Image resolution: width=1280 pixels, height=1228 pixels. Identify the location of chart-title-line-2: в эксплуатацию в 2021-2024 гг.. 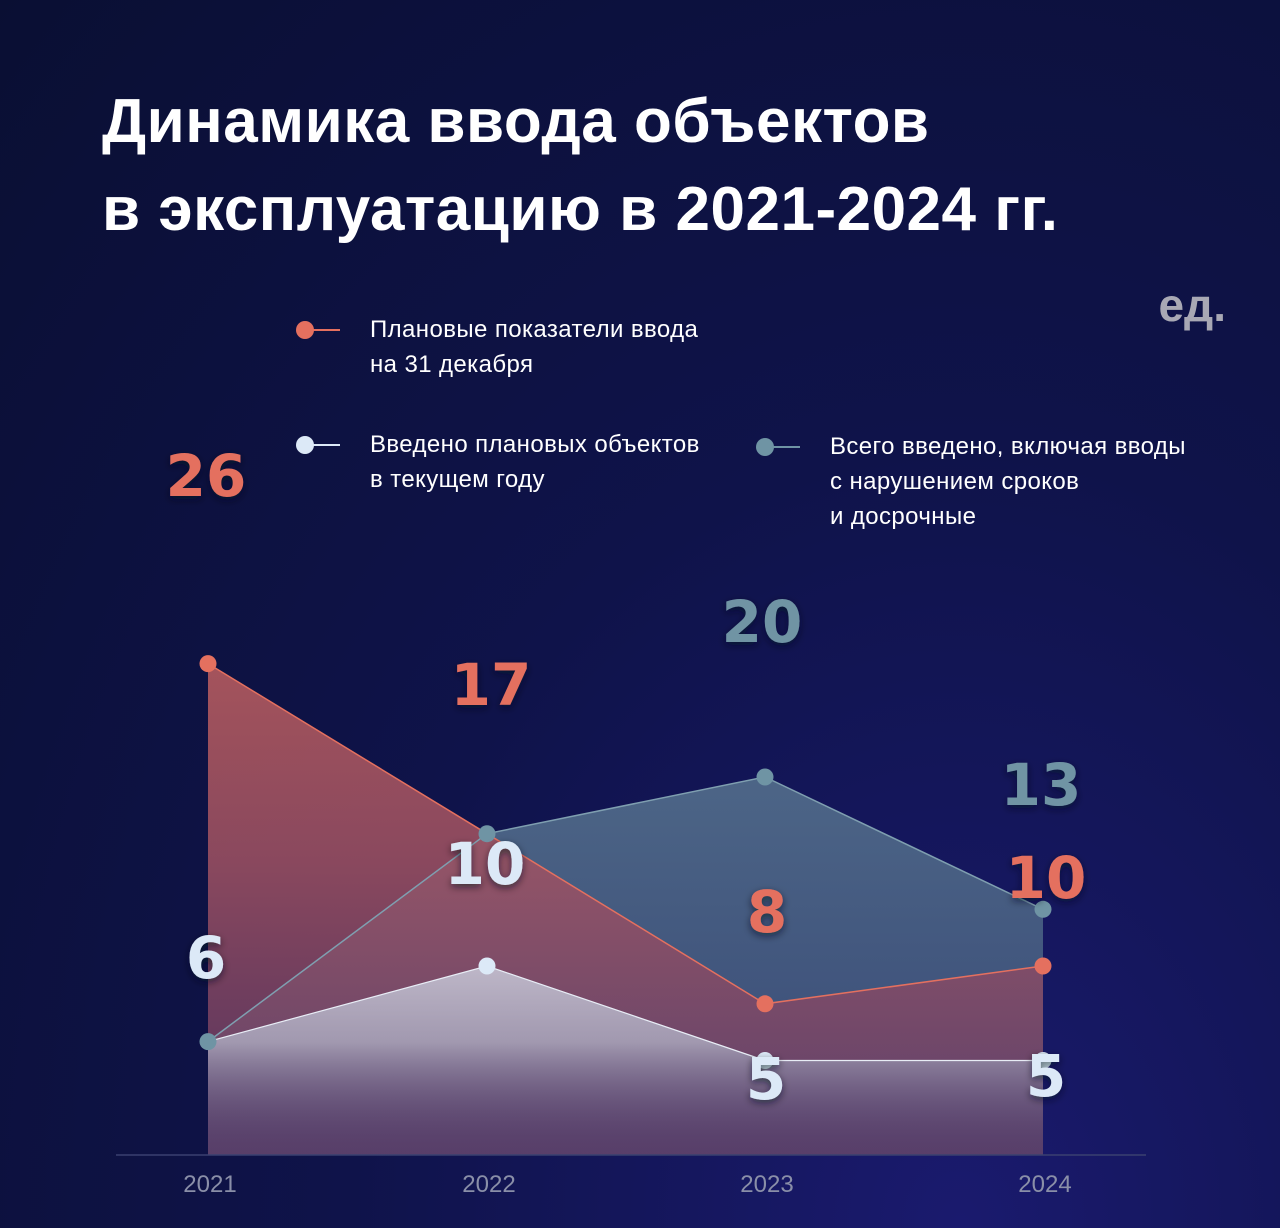
(580, 209).